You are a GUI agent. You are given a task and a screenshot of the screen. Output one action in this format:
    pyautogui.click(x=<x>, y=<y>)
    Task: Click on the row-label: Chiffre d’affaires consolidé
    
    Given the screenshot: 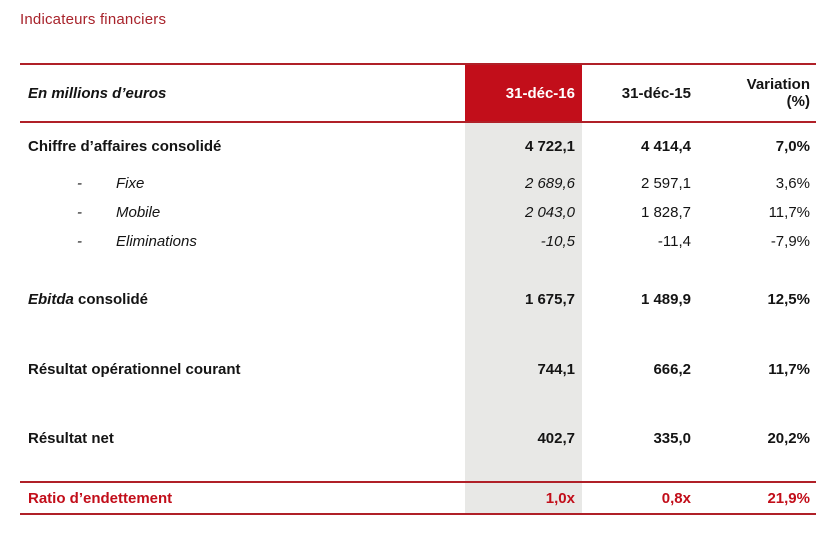 What is the action you would take?
    pyautogui.click(x=125, y=146)
    